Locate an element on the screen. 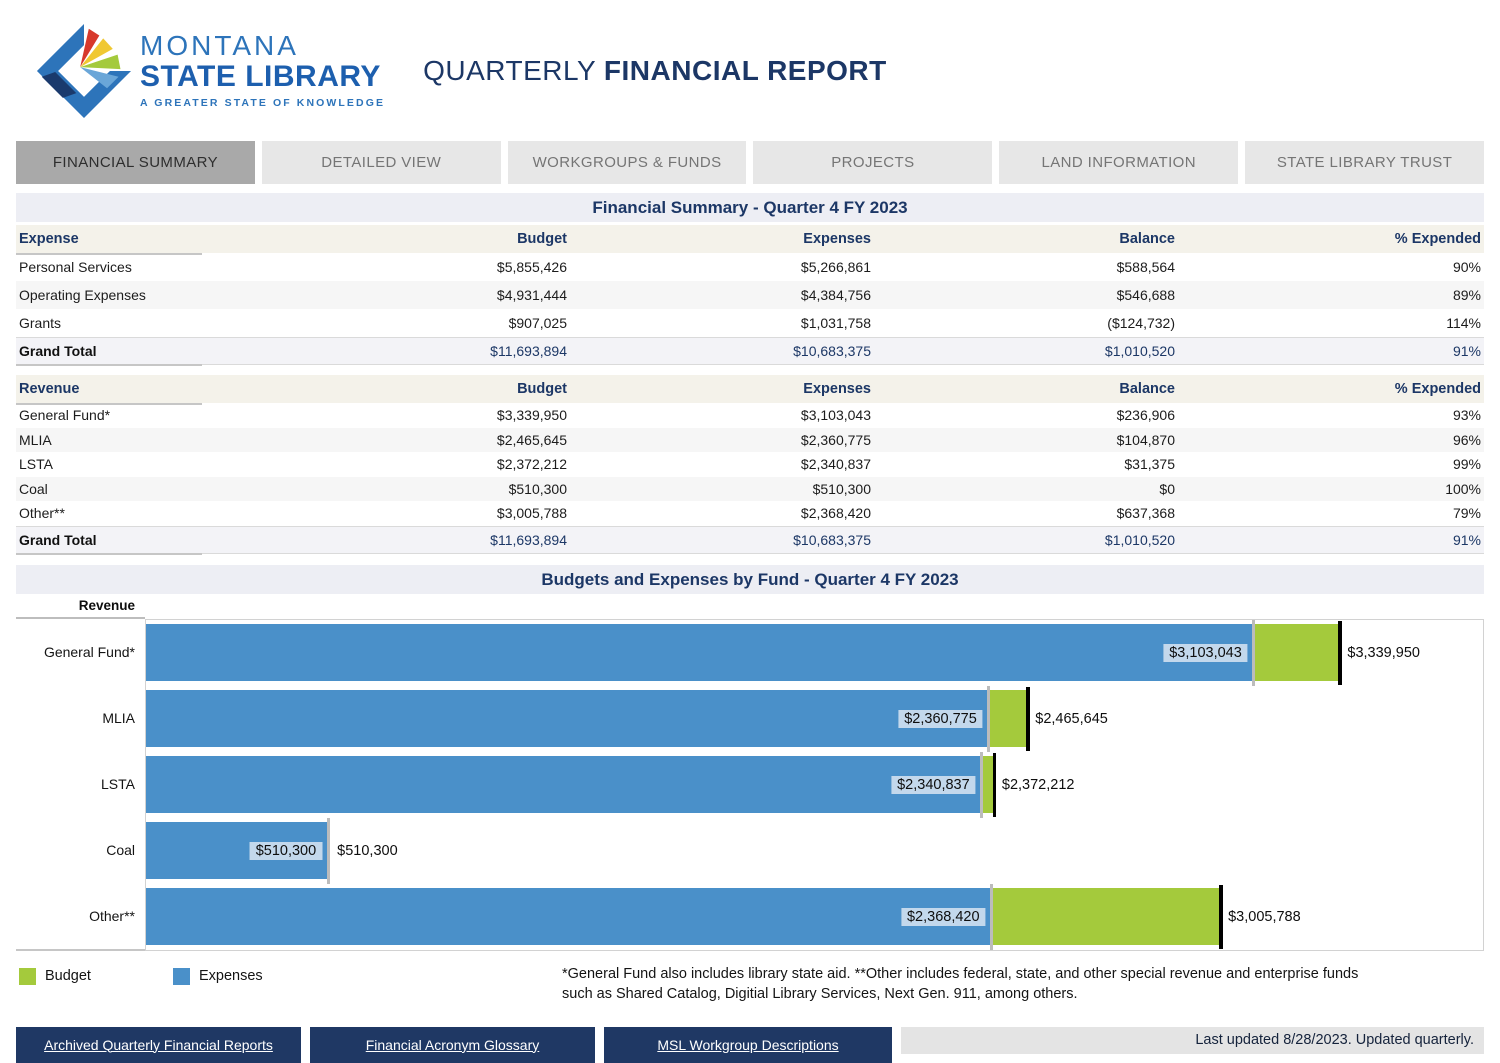 This screenshot has width=1500, height=1063. chart-category-label: General Fund* is located at coordinates (89, 651).